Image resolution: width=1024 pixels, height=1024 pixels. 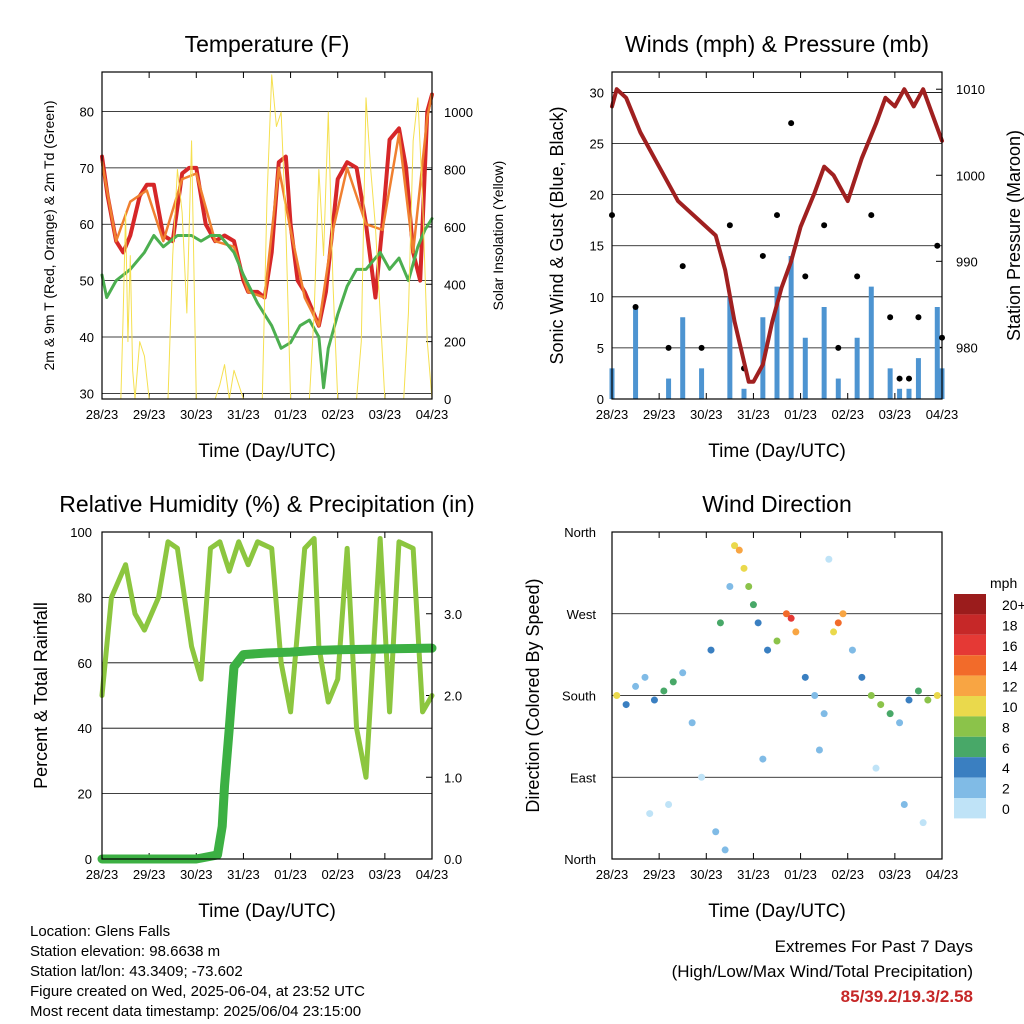 I want to click on legend-label: 14, so click(x=1010, y=666).